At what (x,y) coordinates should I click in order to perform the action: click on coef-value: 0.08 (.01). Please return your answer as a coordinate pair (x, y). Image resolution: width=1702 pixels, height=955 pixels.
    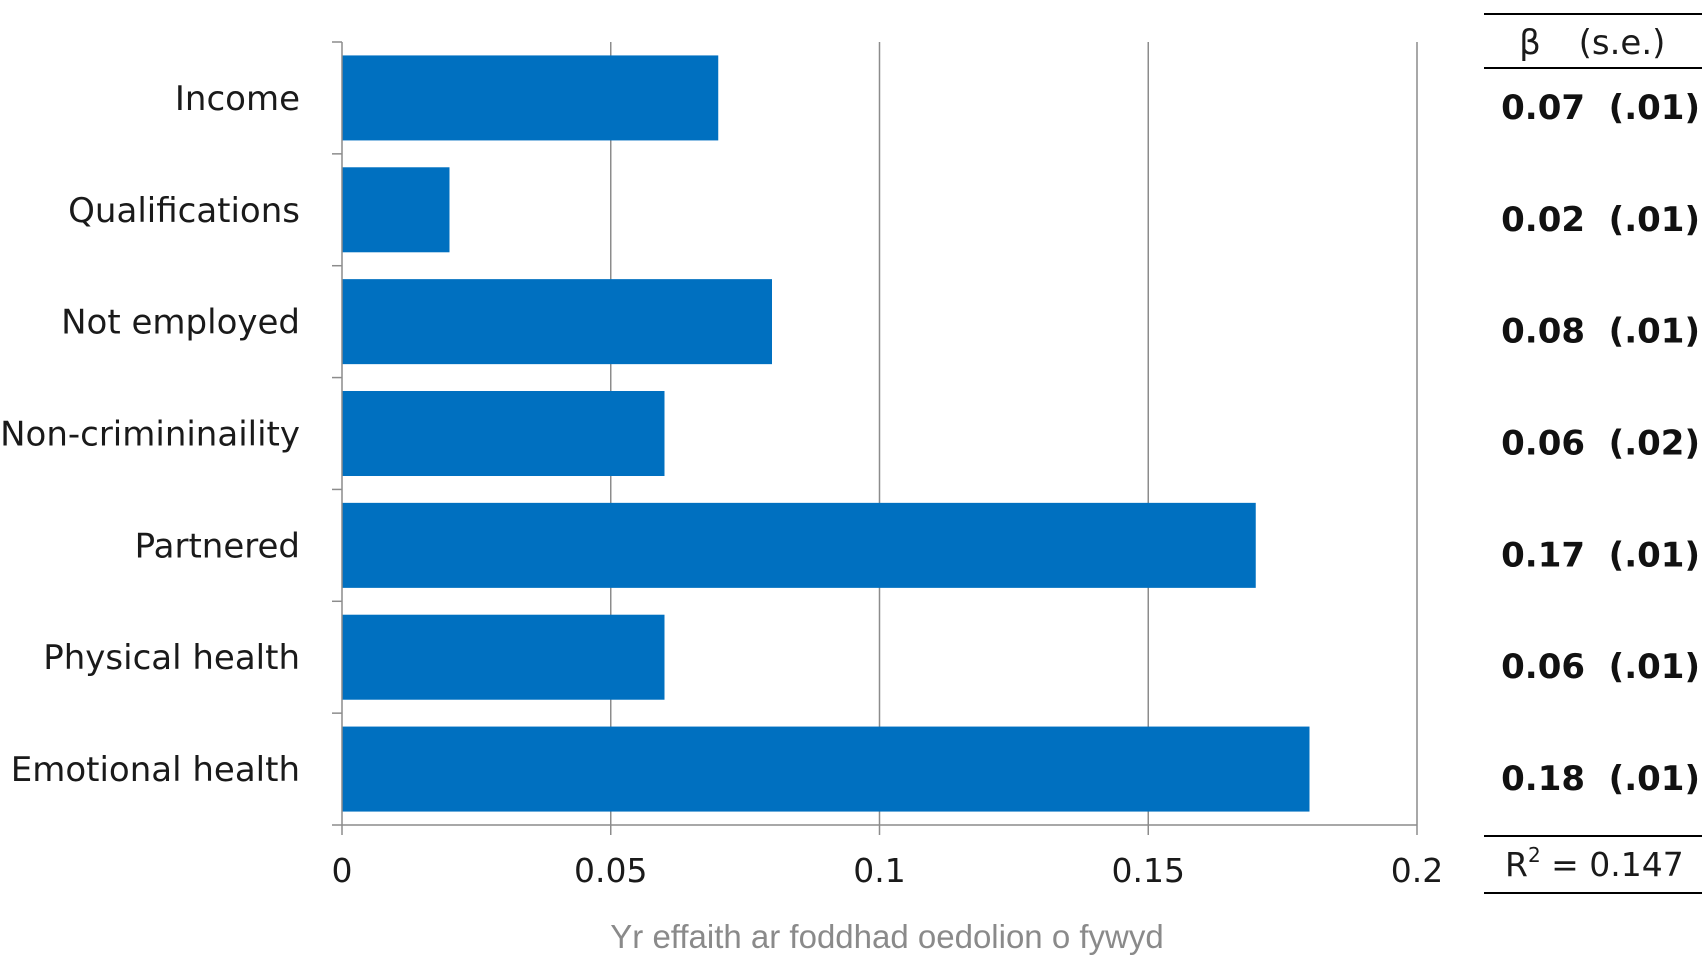
    Looking at the image, I should click on (1600, 332).